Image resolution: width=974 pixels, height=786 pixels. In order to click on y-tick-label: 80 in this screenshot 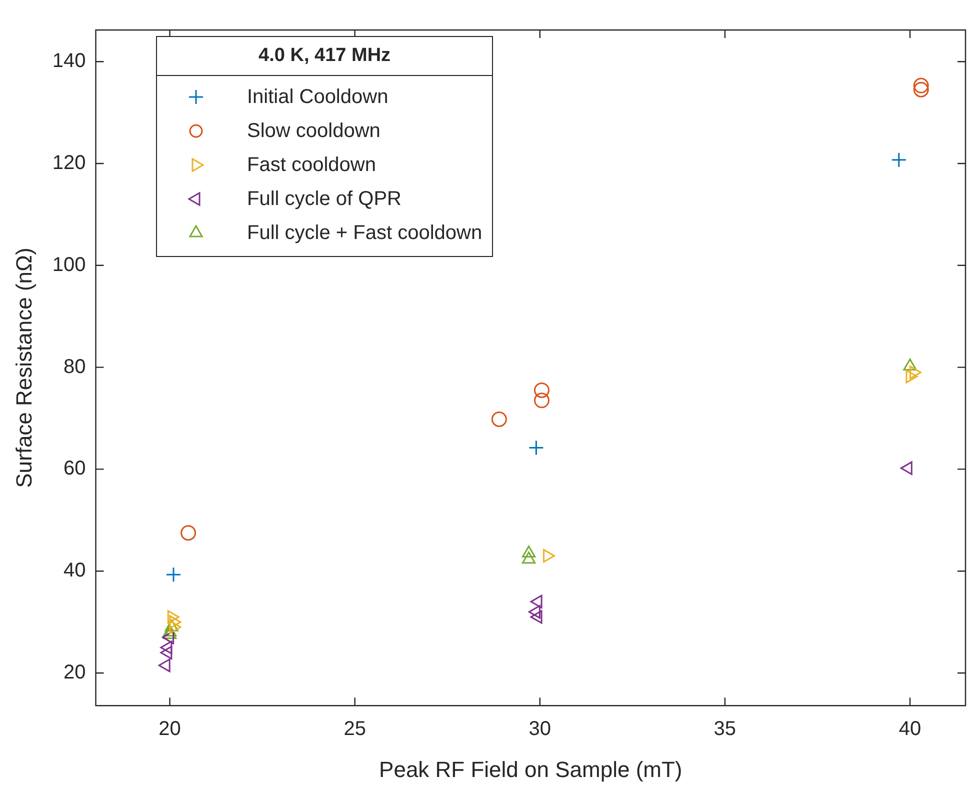, I will do `click(75, 367)`.